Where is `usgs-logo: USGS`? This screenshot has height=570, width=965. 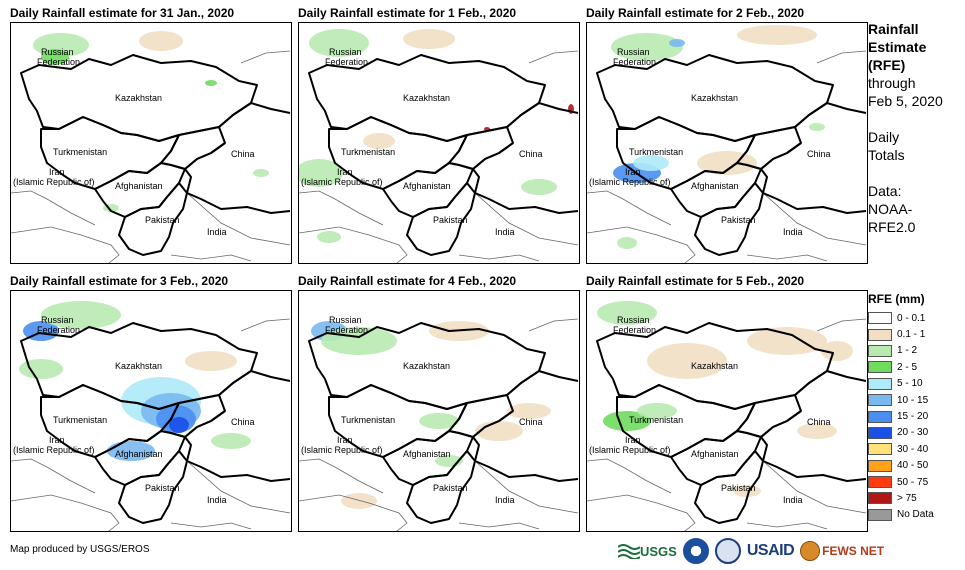 usgs-logo: USGS is located at coordinates (647, 551).